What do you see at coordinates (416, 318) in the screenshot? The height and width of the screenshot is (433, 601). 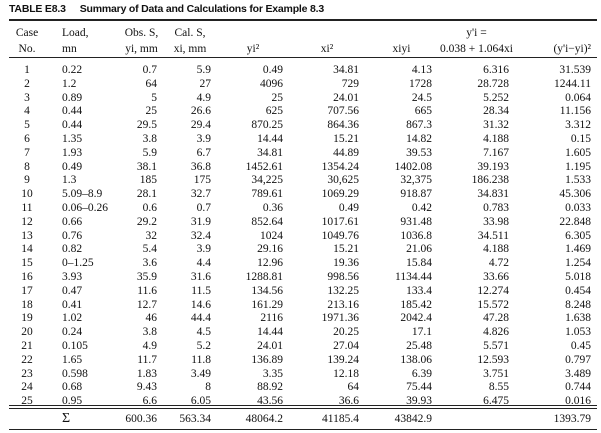 I see `table-cell: 2042.4` at bounding box center [416, 318].